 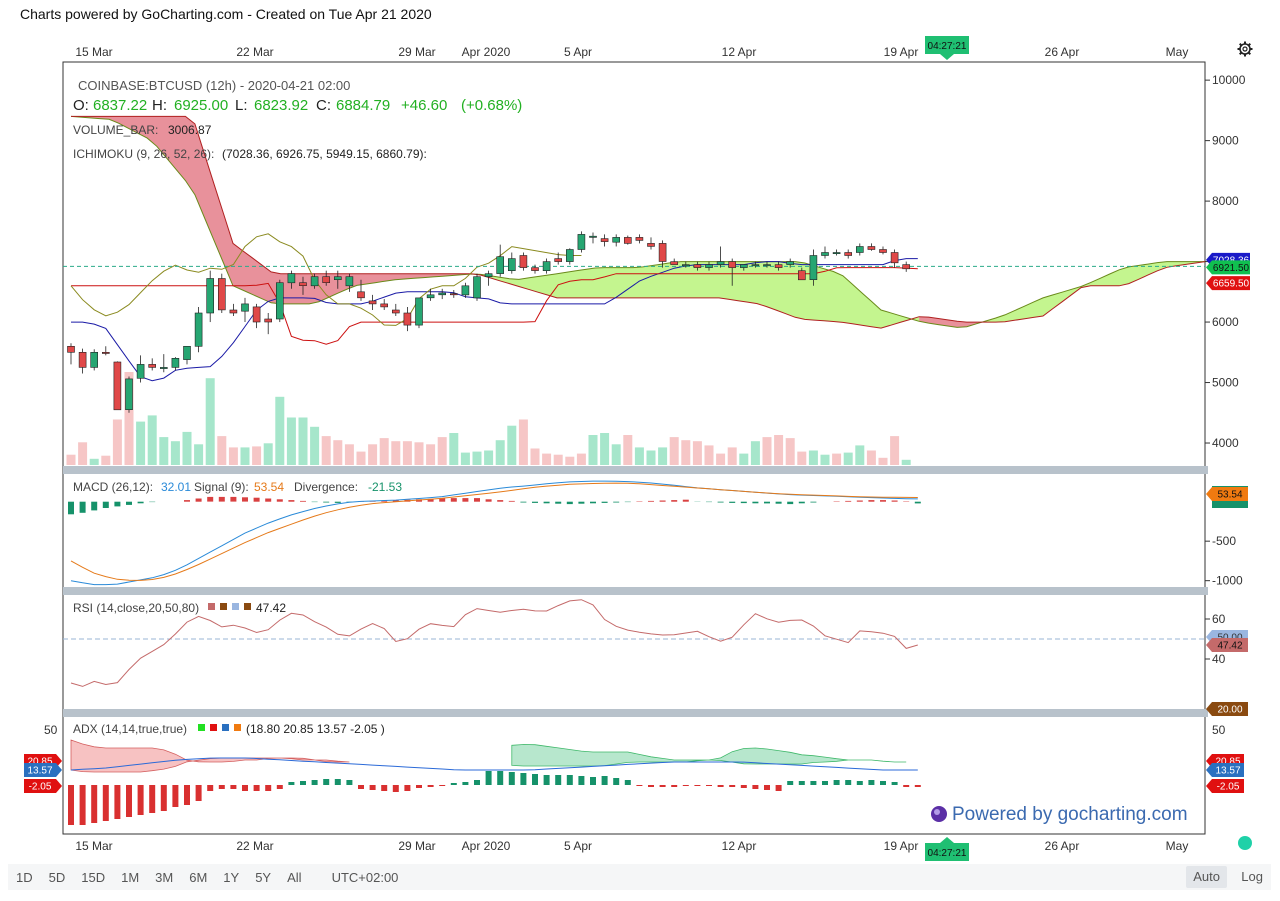 I want to click on adx-tag-b-left: 13.57, so click(x=43, y=770).